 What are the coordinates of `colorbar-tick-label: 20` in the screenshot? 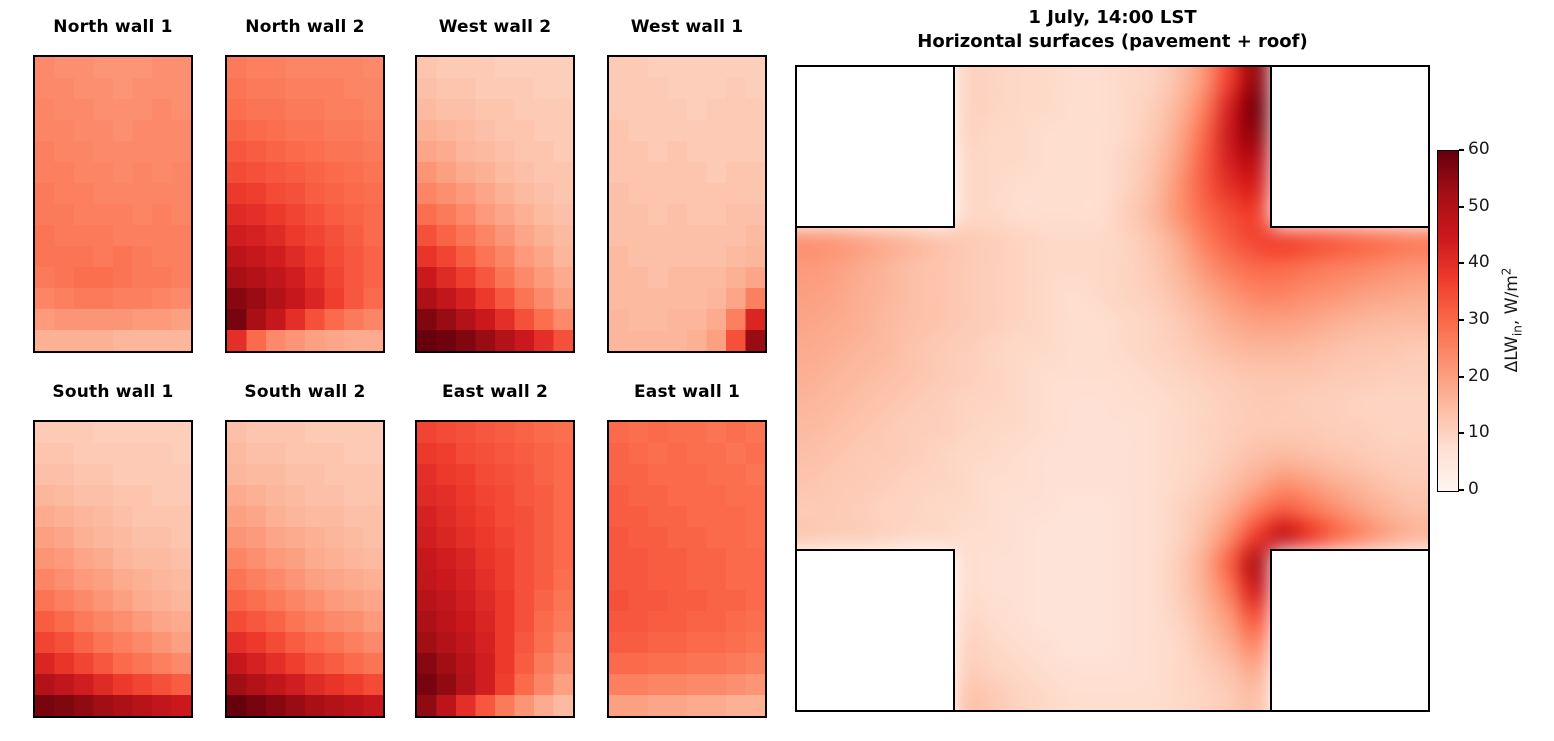 It's located at (1479, 375).